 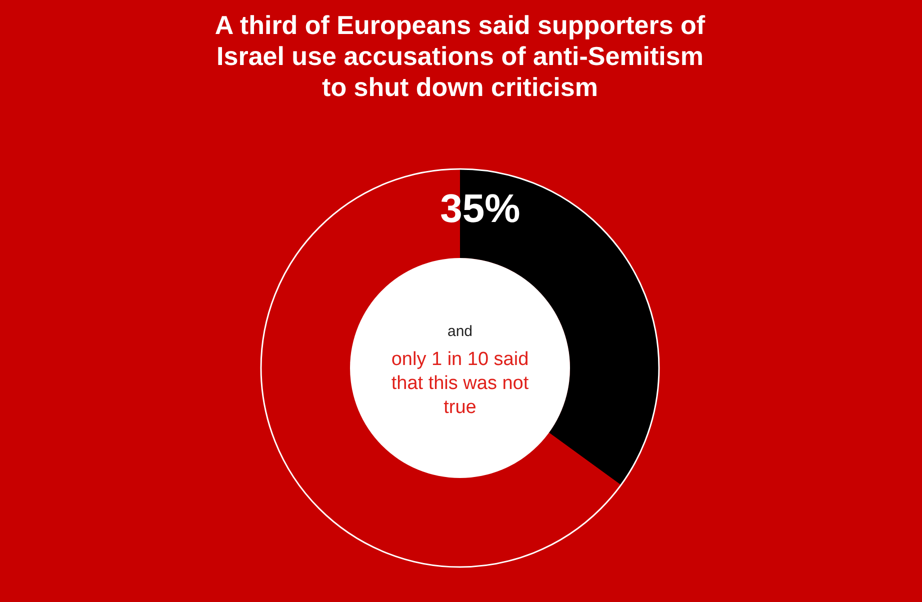 What do you see at coordinates (460, 56) in the screenshot?
I see `chart-title: A third of Europeans said supporters of Israel use accusations of anti-Semitism to shut down criticism` at bounding box center [460, 56].